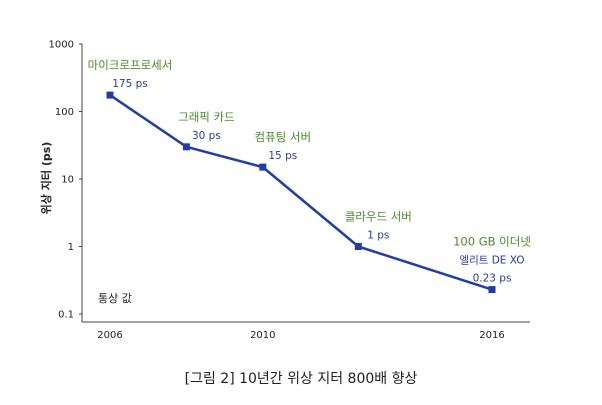 Image resolution: width=602 pixels, height=405 pixels. Describe the element at coordinates (206, 136) in the screenshot. I see `data-value-label: 30 ps` at that location.